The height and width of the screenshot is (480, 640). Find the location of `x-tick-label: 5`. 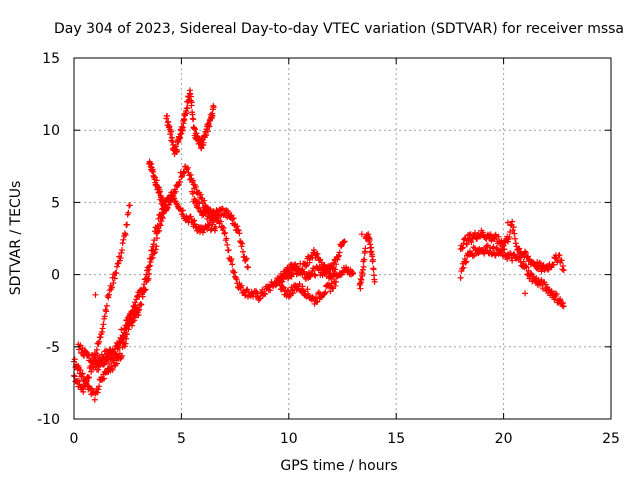

x-tick-label: 5 is located at coordinates (181, 439).